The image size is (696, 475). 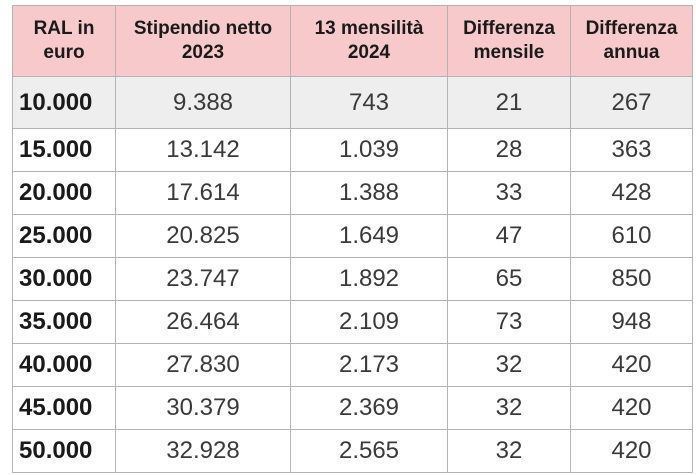 I want to click on cell-13th-salary: 2.109, so click(x=369, y=322).